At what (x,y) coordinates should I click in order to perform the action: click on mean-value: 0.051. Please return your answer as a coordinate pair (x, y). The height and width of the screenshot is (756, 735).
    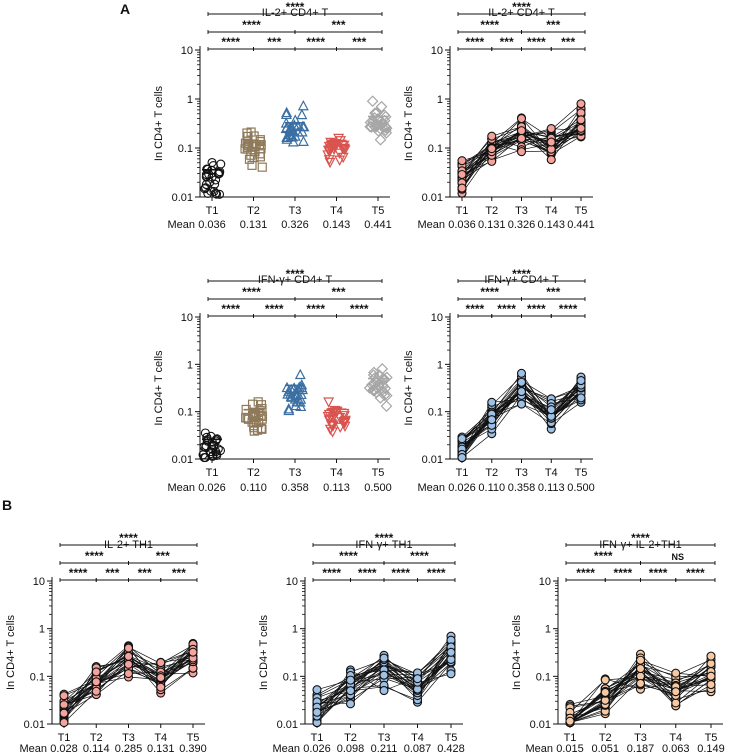
    Looking at the image, I should click on (605, 749).